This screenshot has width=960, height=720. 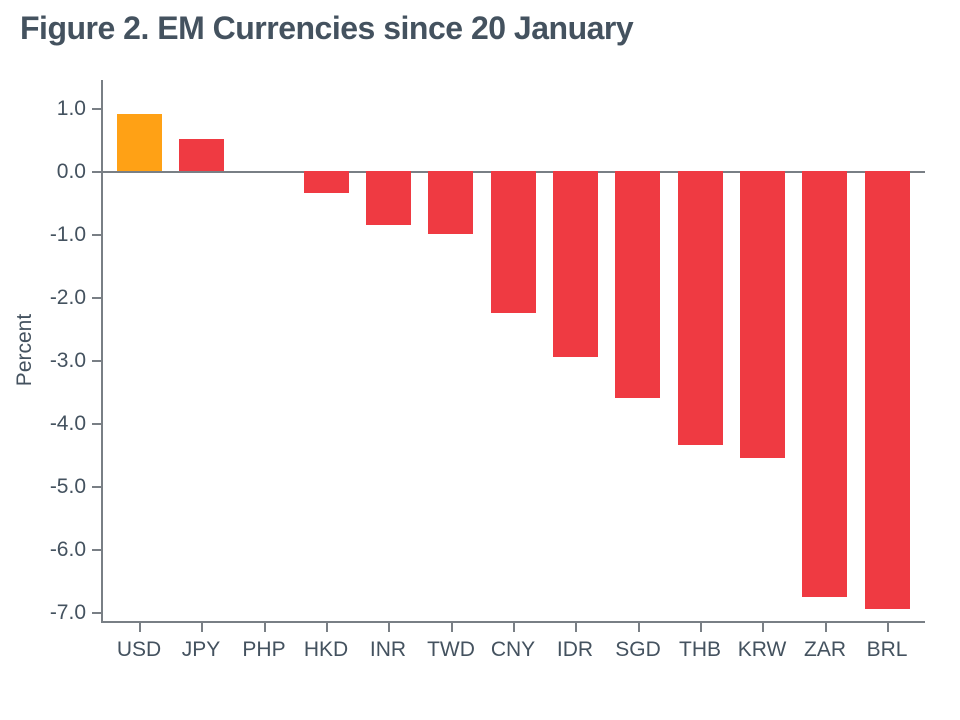 What do you see at coordinates (575, 649) in the screenshot?
I see `x-tick-label: IDR` at bounding box center [575, 649].